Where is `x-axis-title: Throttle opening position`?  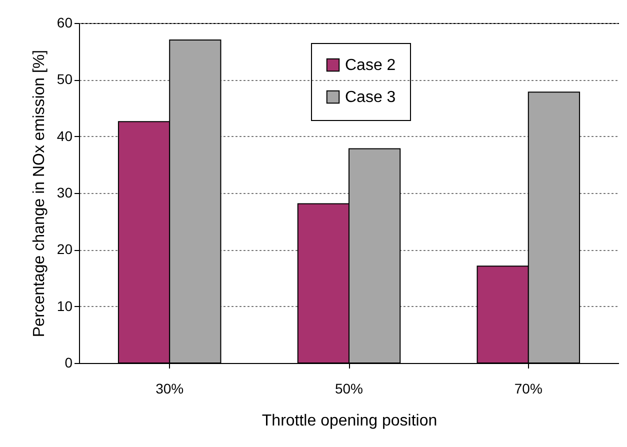
x-axis-title: Throttle opening position is located at coordinates (350, 421).